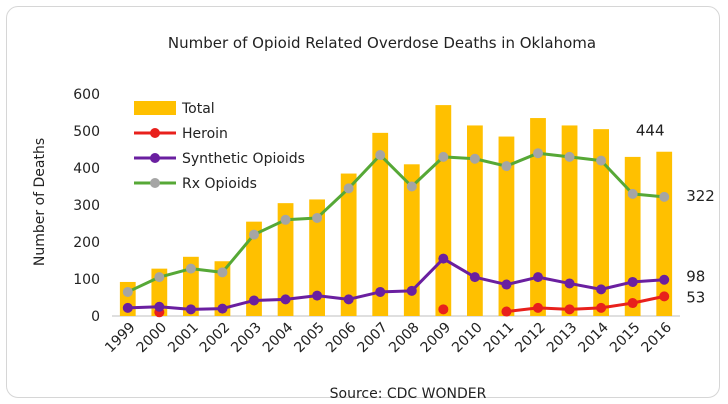  Describe the element at coordinates (86, 243) in the screenshot. I see `y-tick-label: 200` at that location.